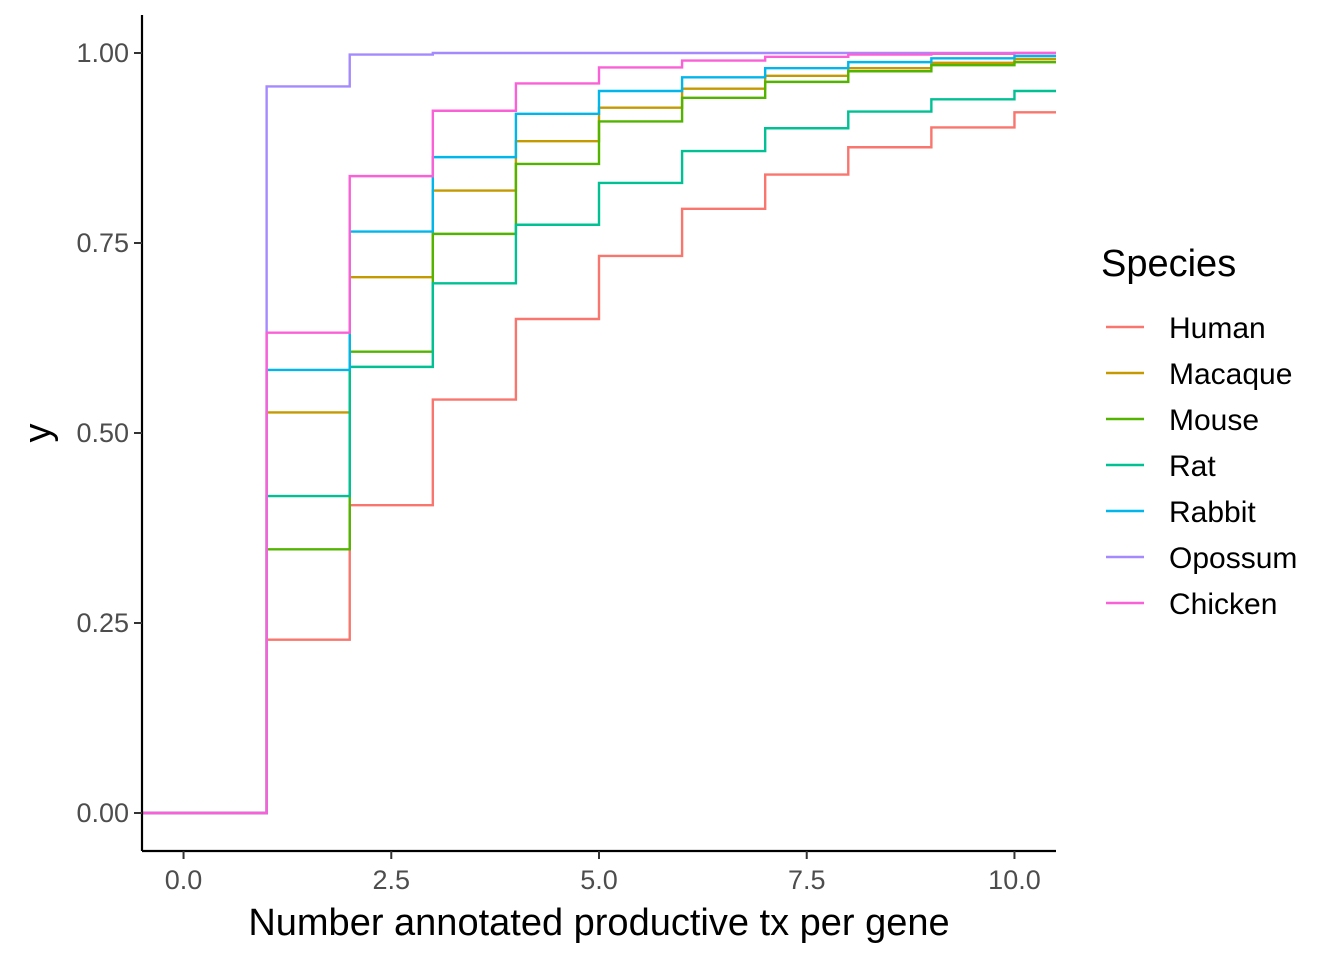  What do you see at coordinates (38, 433) in the screenshot?
I see `y-axis-title: y` at bounding box center [38, 433].